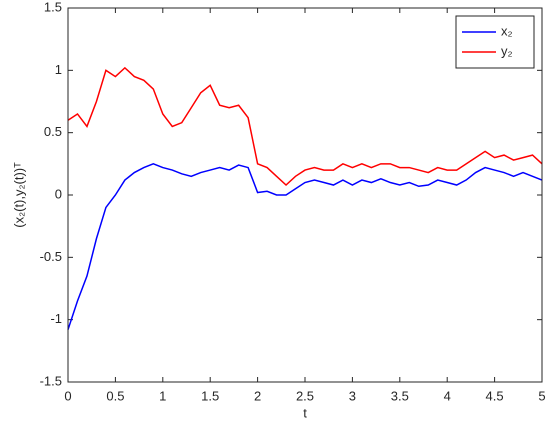 This screenshot has width=550, height=429. I want to click on x-axis-label: t, so click(305, 412).